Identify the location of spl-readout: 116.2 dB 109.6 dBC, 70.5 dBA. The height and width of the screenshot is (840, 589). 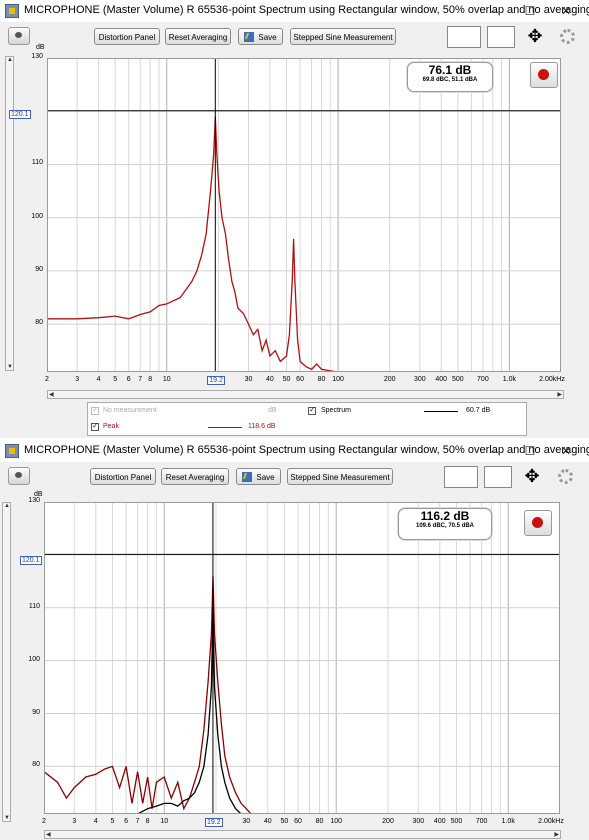
(445, 524).